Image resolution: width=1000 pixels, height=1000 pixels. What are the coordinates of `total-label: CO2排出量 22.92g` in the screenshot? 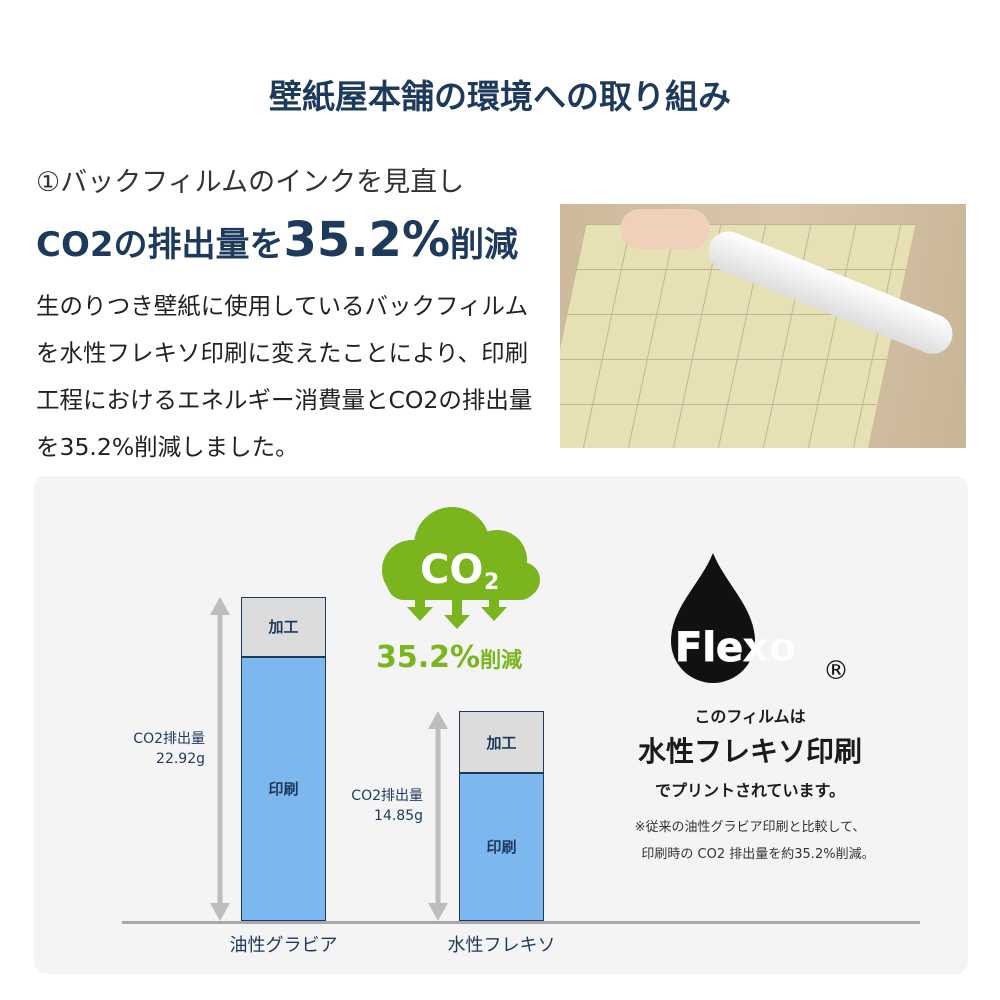 It's located at (152, 749).